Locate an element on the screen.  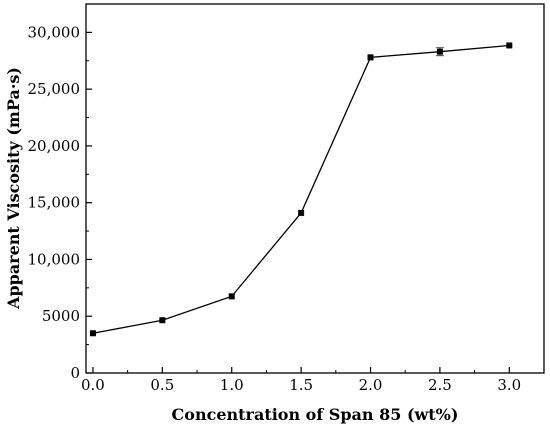
y-tick-label: 15,000 is located at coordinates (54, 203).